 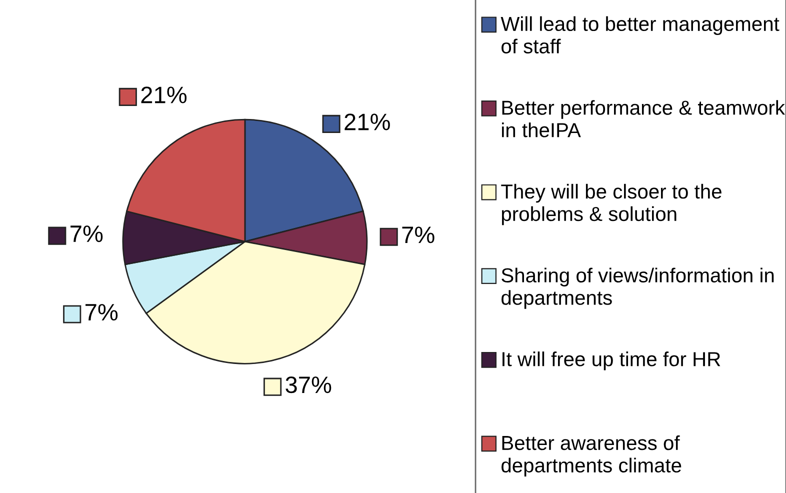 I want to click on legend-label: They will be clsoer to the problems & solution, so click(x=611, y=205).